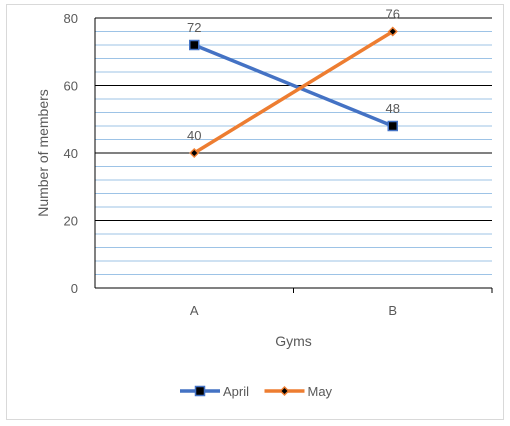 This screenshot has width=510, height=426. I want to click on legend-label: May, so click(320, 391).